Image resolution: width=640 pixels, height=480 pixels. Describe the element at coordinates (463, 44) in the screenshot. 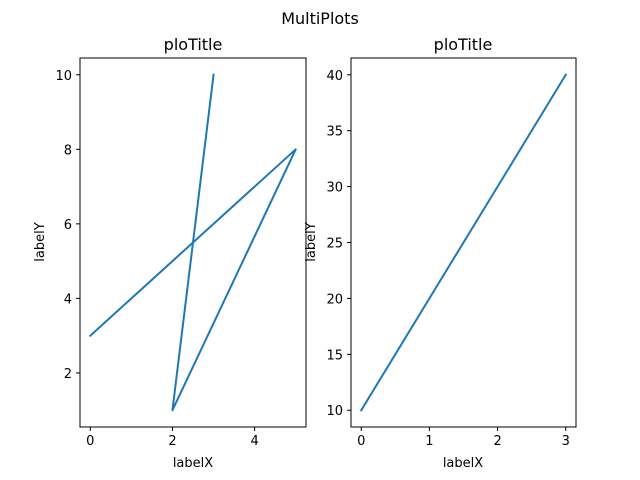

I see `subplot-right-title: ploTitle` at that location.